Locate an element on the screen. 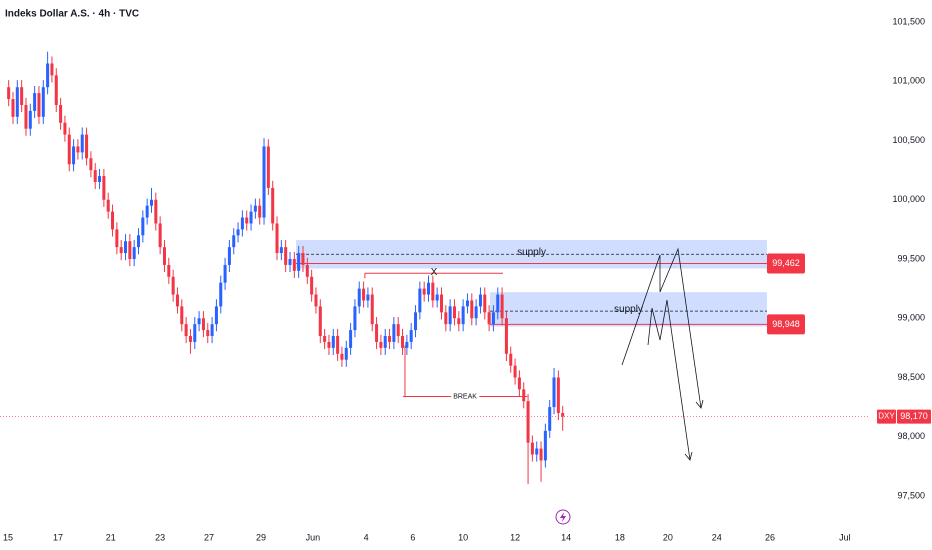 The image size is (932, 550). price-tag is located at coordinates (914, 416).